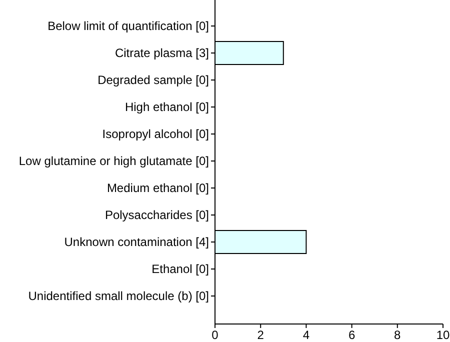 Image resolution: width=450 pixels, height=342 pixels. What do you see at coordinates (215, 335) in the screenshot?
I see `x-tick-label: 0` at bounding box center [215, 335].